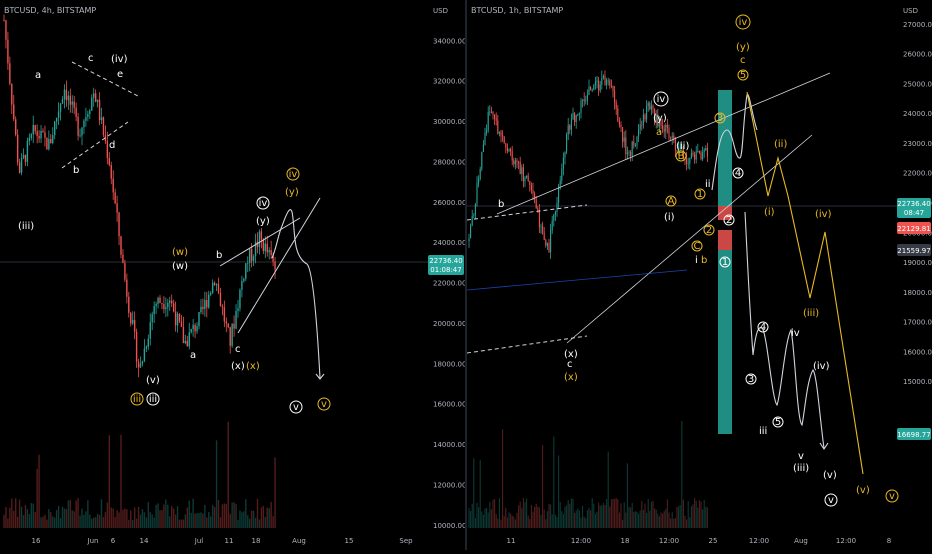  What do you see at coordinates (713, 541) in the screenshot?
I see `x-tick-label: 25` at bounding box center [713, 541].